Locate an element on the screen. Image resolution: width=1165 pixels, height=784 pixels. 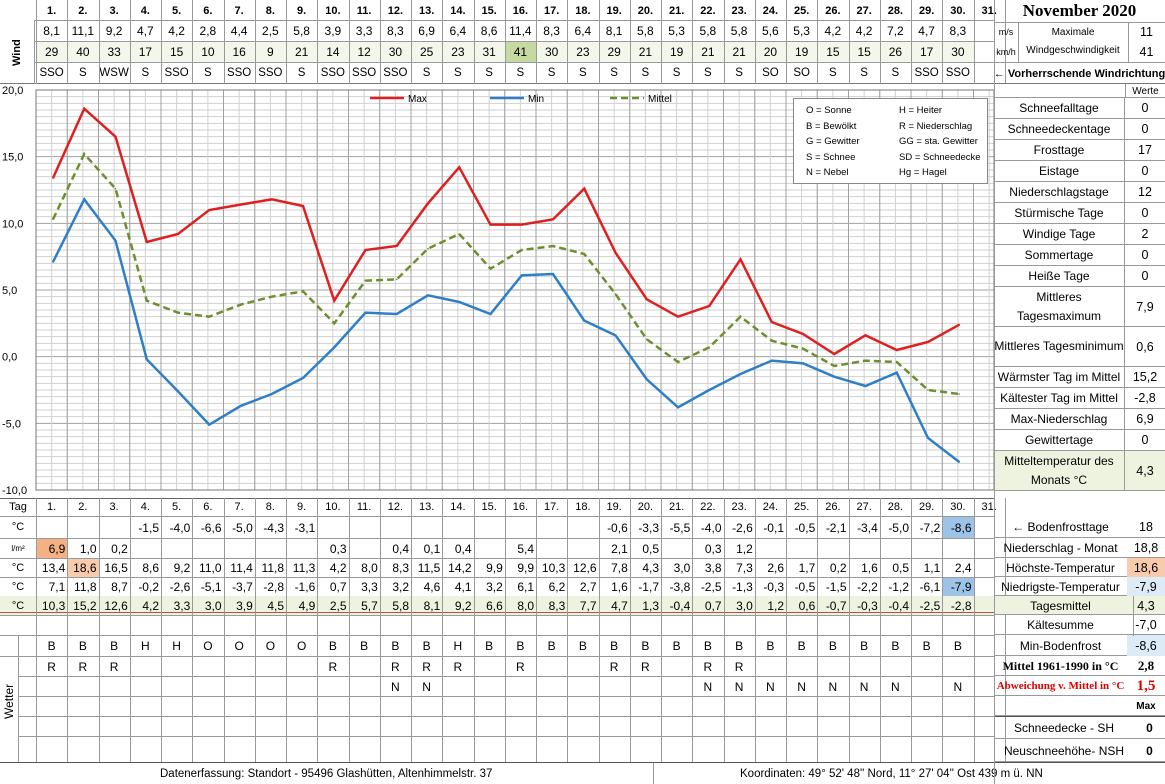
table-cell: 1,1 is located at coordinates (932, 568).